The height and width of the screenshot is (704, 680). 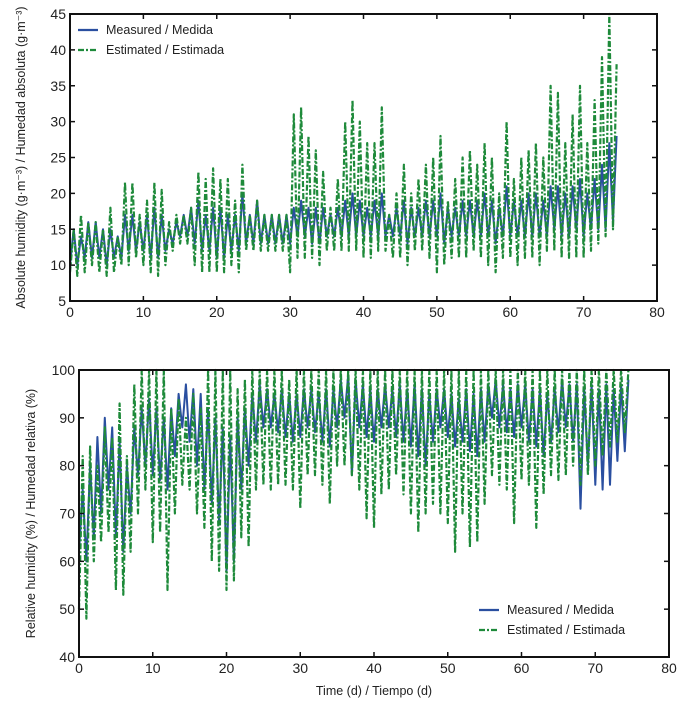 What do you see at coordinates (67, 609) in the screenshot?
I see `y-tick-label: 50` at bounding box center [67, 609].